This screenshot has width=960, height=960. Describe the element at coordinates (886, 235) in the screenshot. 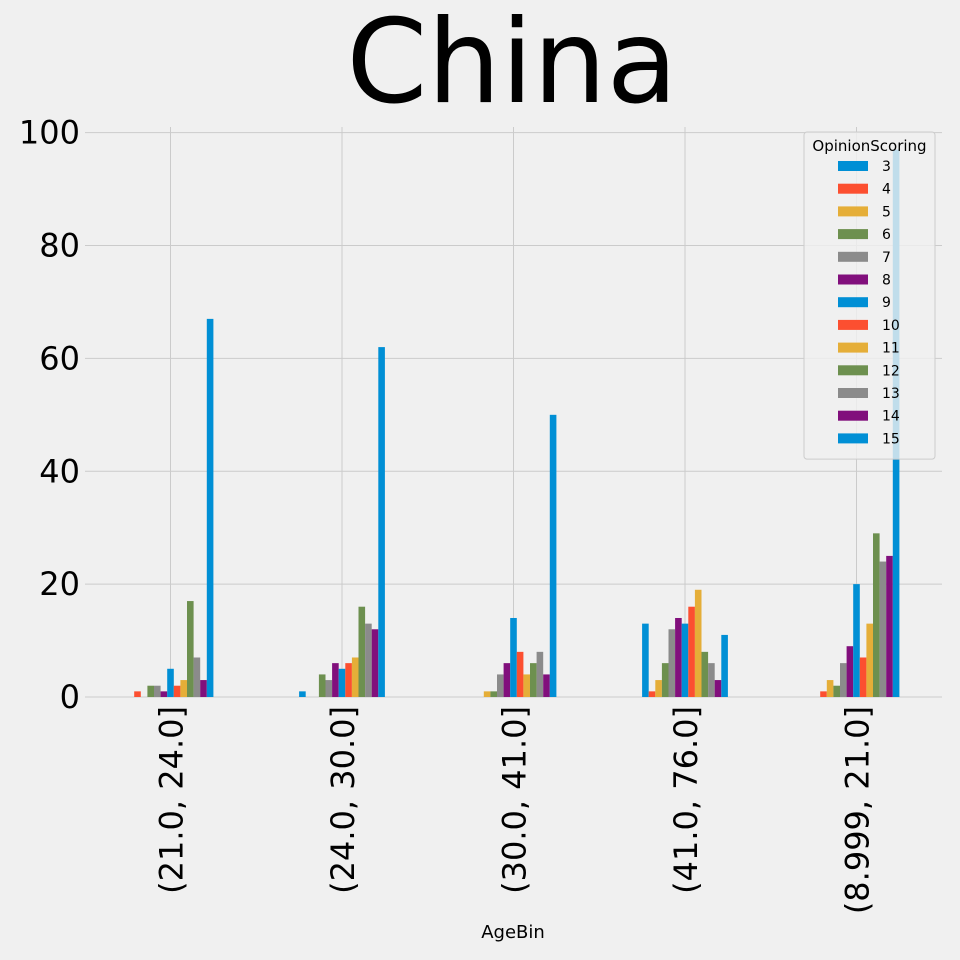

I see `legend-label: 6` at that location.